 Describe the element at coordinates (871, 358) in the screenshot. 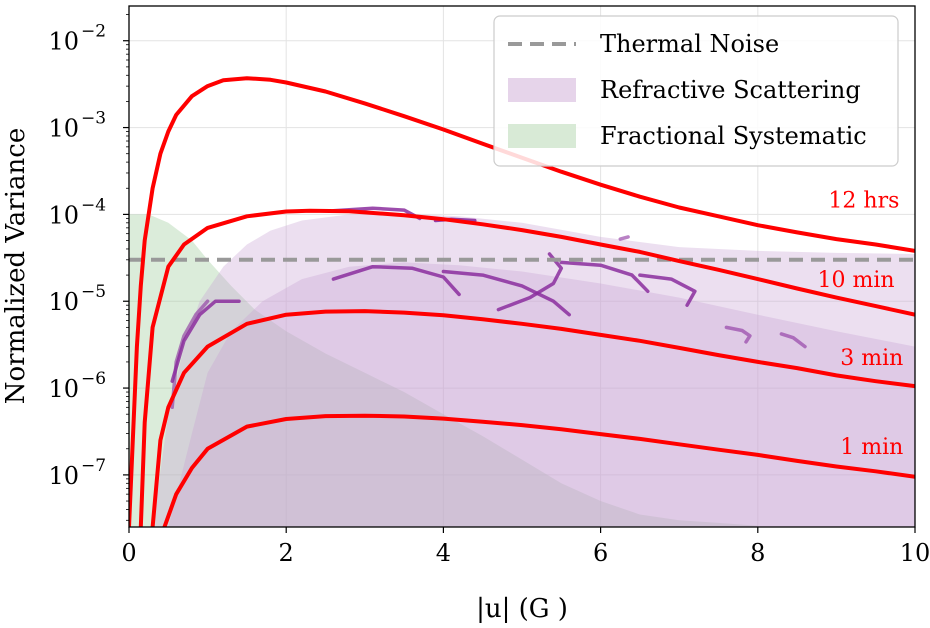

I see `curve-label-3-min: 3 min` at that location.